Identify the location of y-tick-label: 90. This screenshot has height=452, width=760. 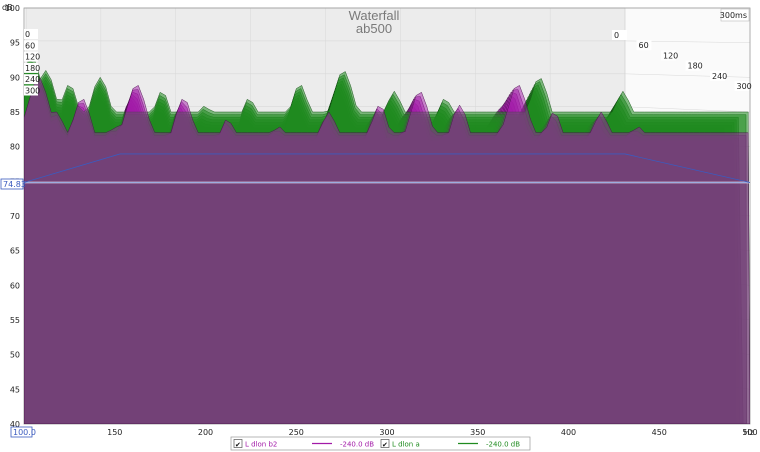
(15, 77).